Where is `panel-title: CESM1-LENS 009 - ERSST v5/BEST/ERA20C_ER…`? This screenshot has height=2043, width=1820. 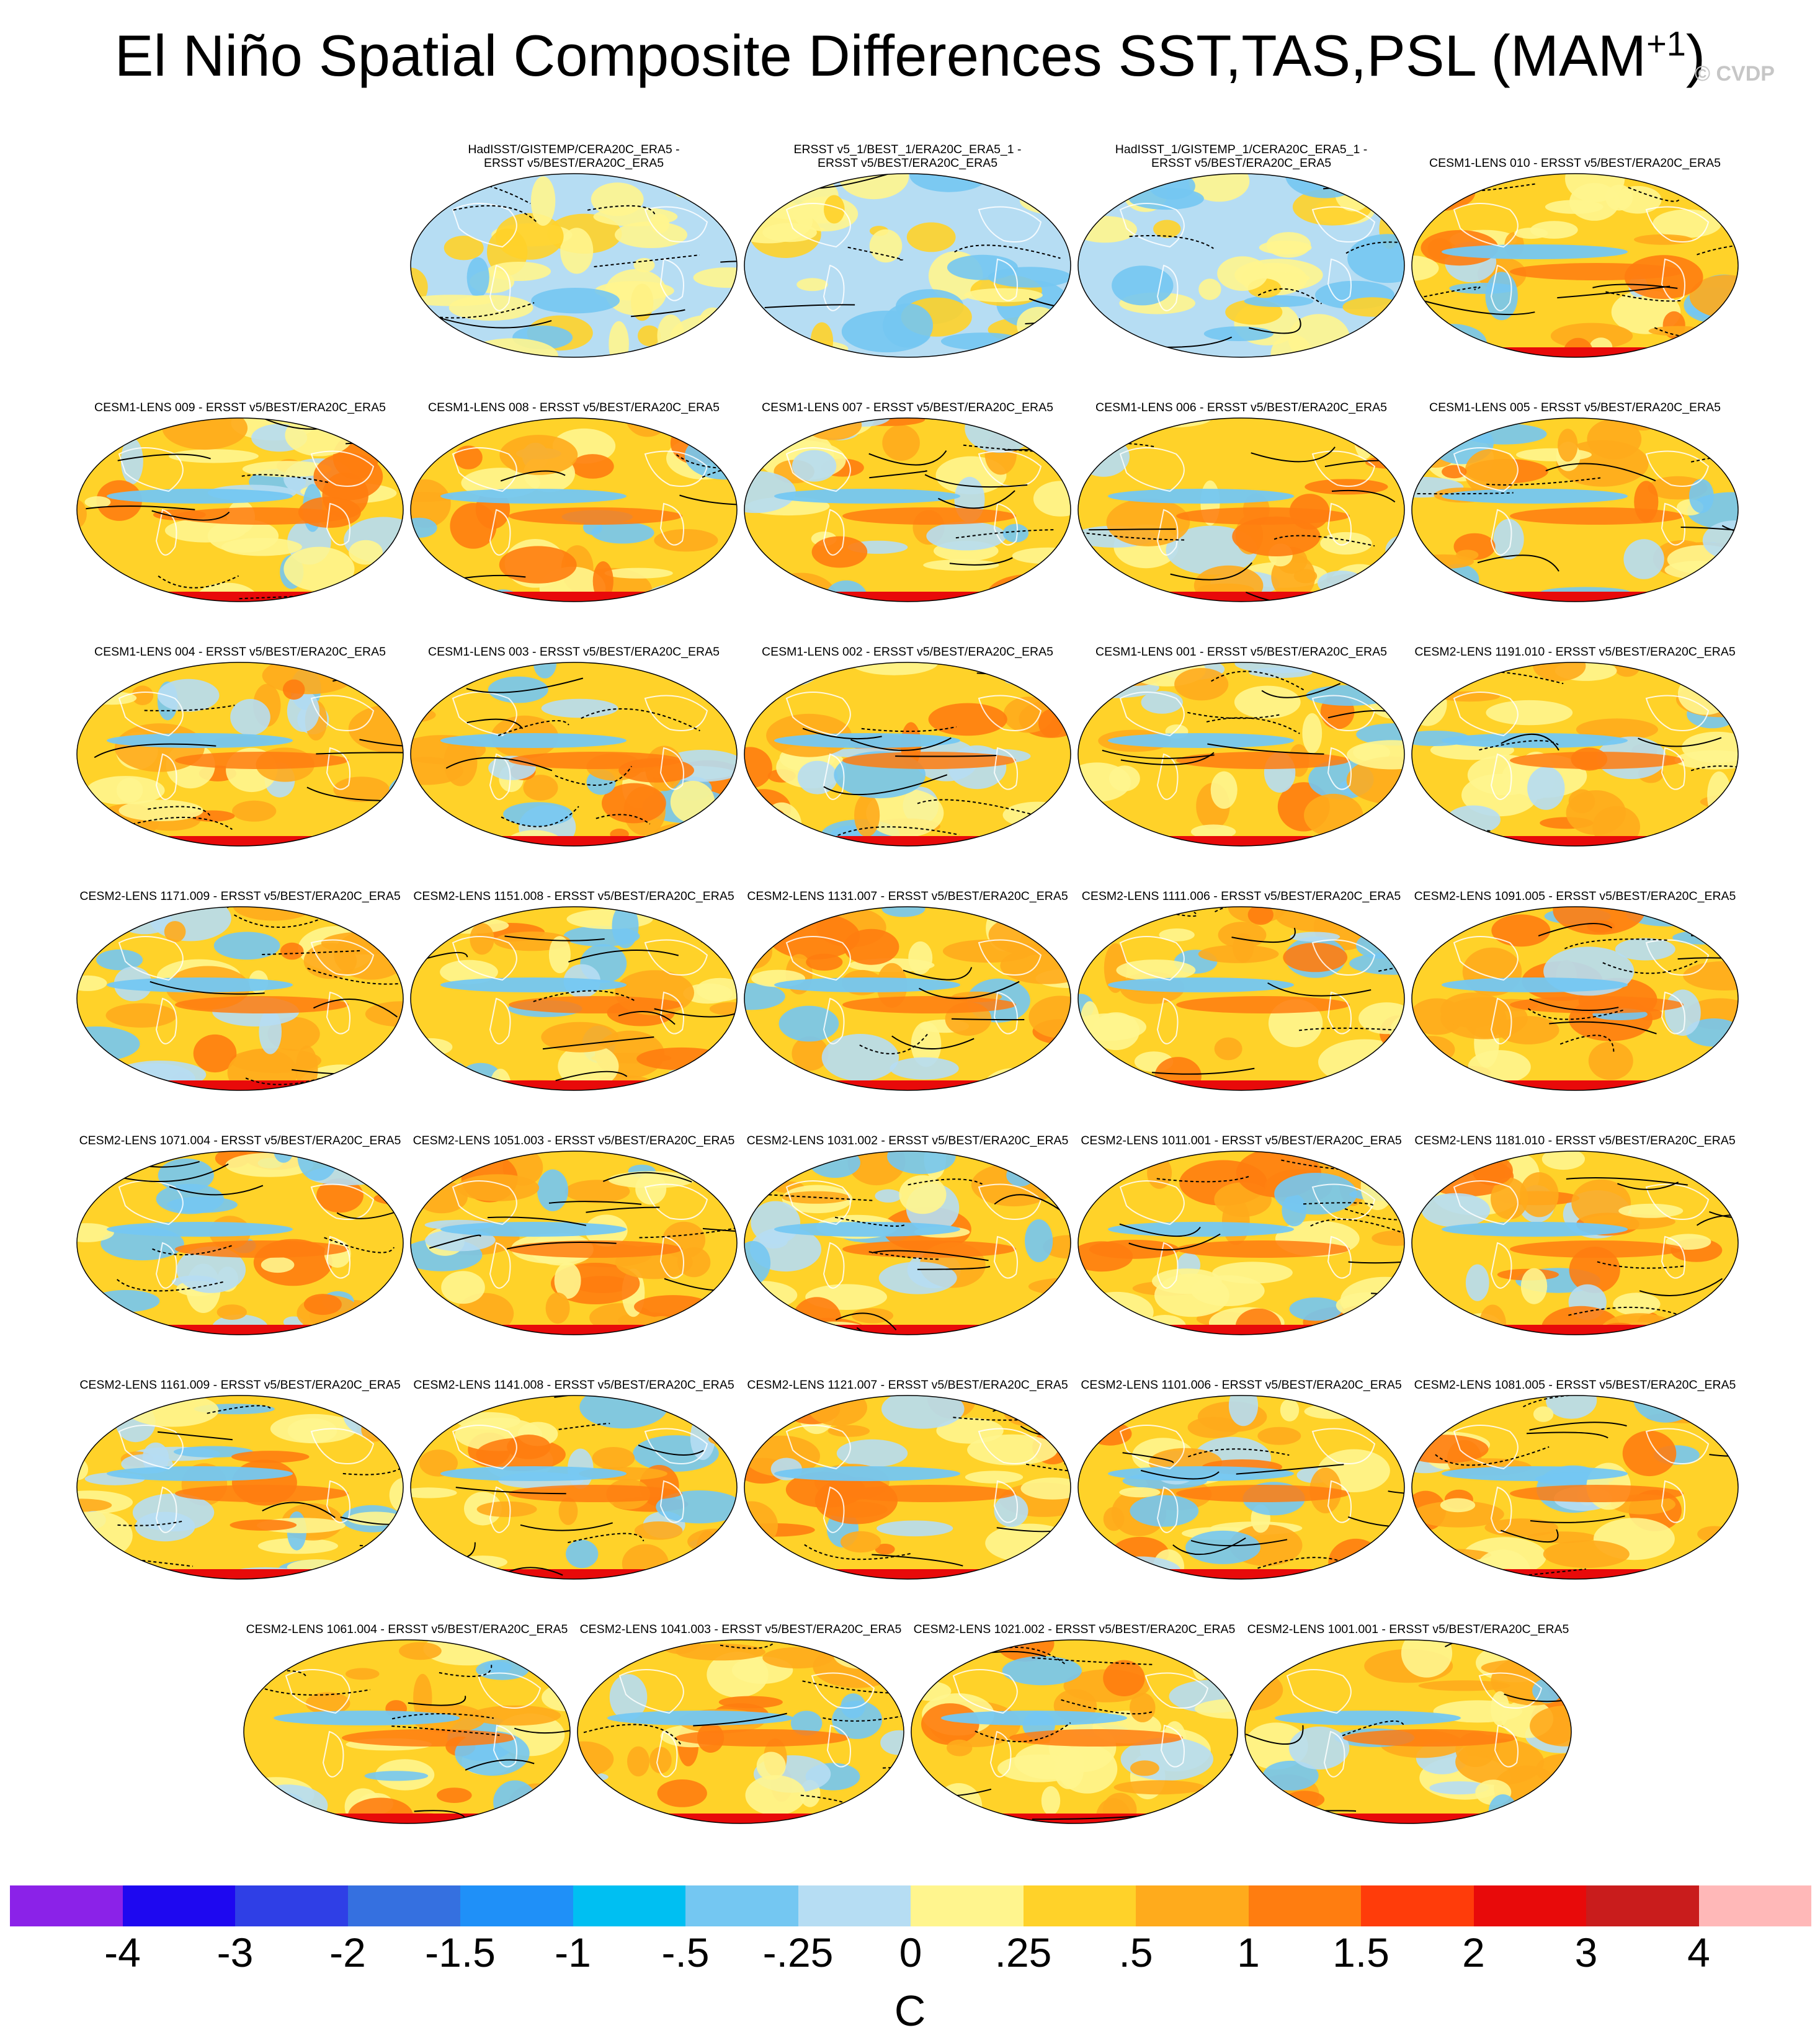 panel-title: CESM1-LENS 009 - ERSST v5/BEST/ERA20C_ER… is located at coordinates (240, 408).